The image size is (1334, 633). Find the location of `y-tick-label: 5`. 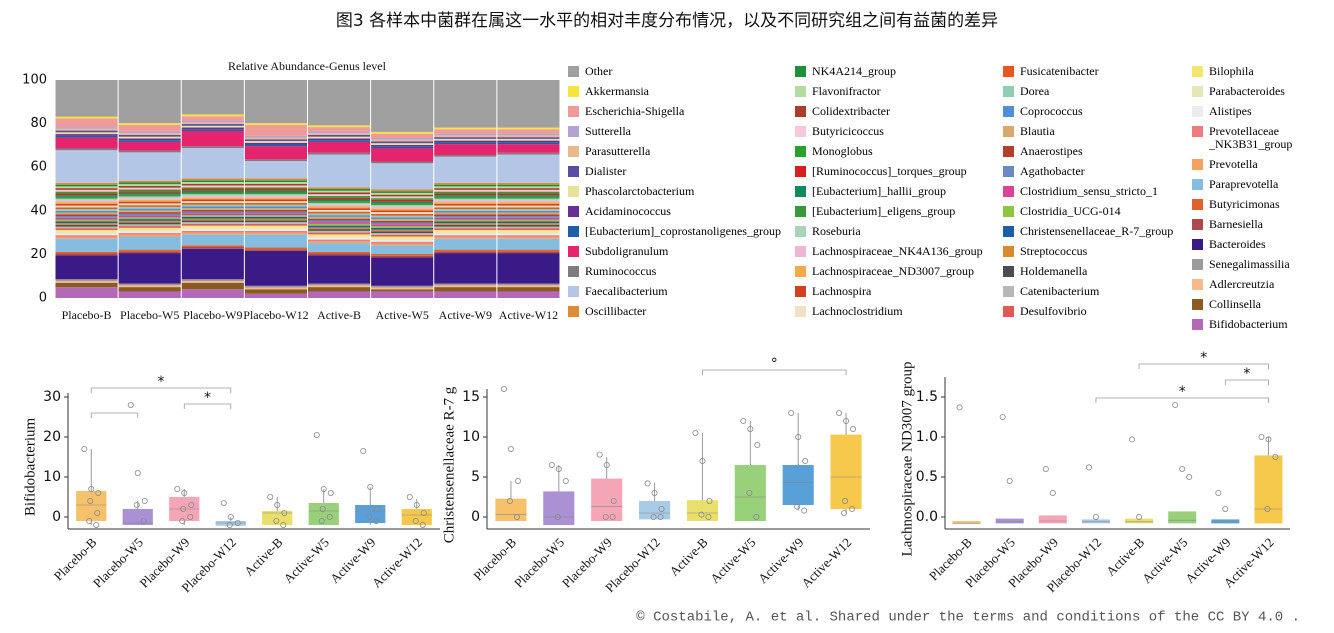

y-tick-label: 5 is located at coordinates (475, 477).